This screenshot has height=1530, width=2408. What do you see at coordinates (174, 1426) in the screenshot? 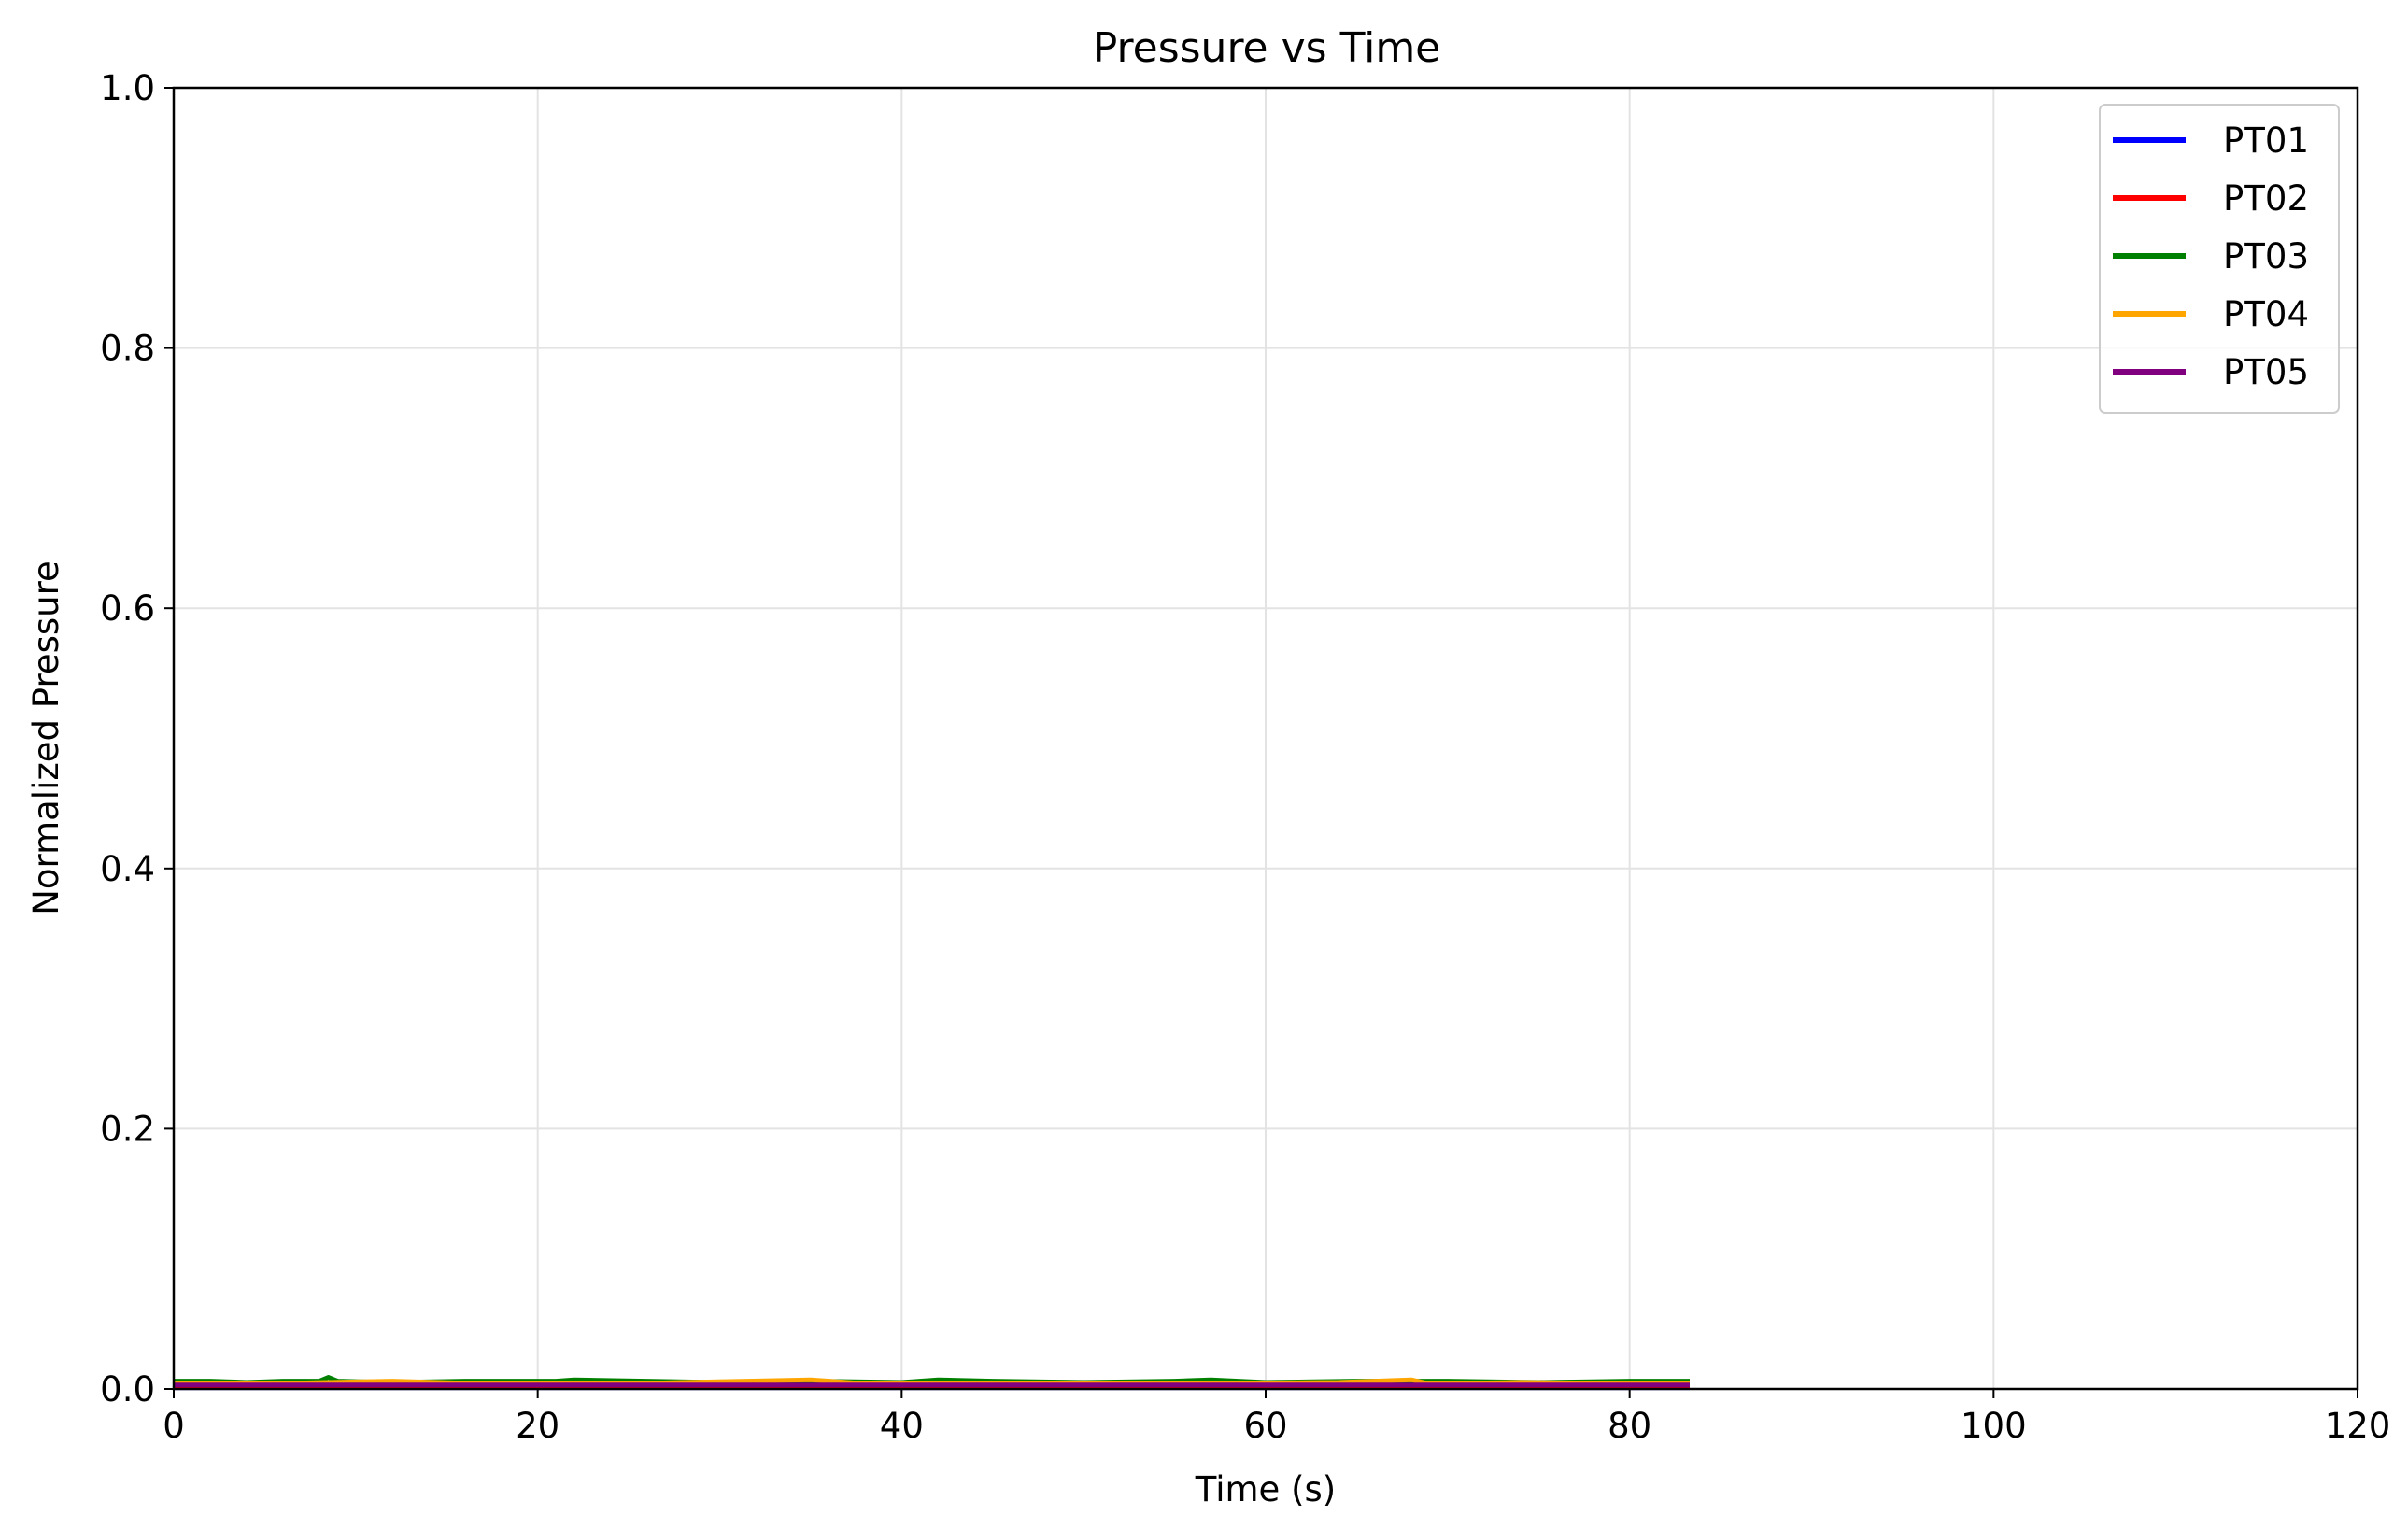
I see `x-tick-label: 0` at bounding box center [174, 1426].